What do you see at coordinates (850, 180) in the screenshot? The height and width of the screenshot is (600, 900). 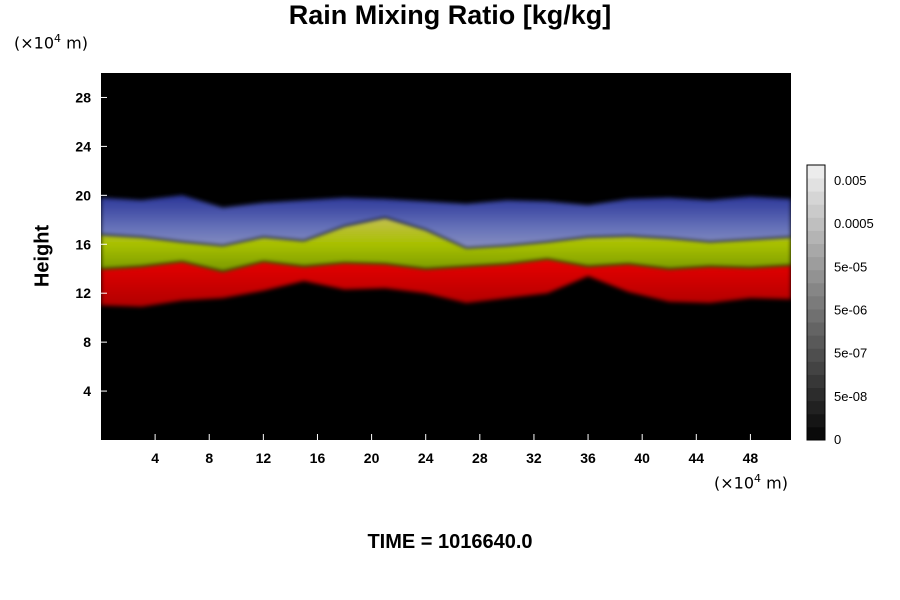 I see `colorbar-tick-label: 0.005` at bounding box center [850, 180].